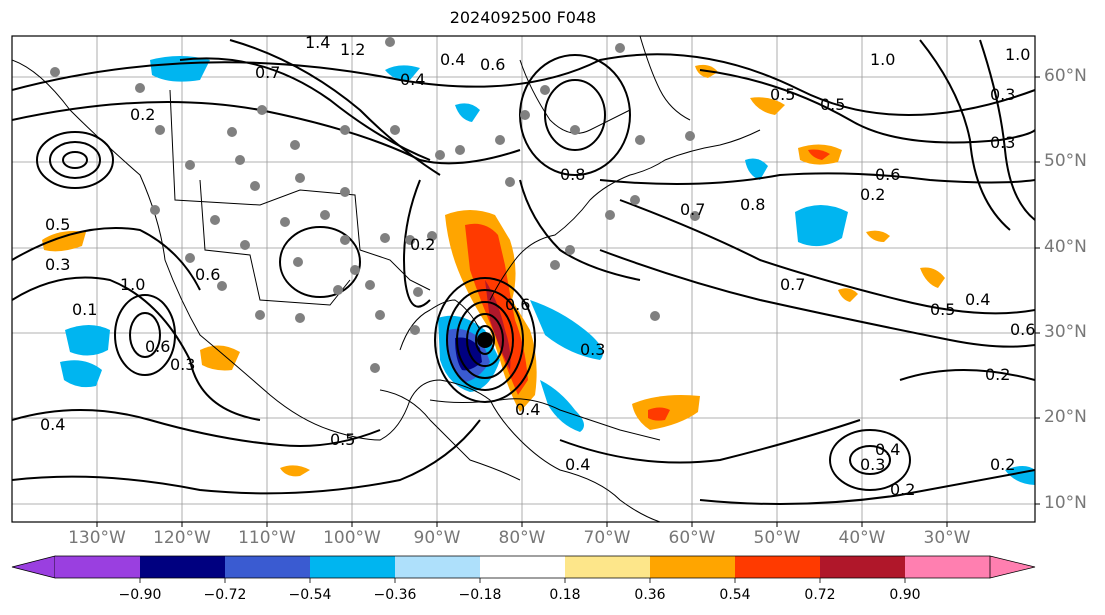 The height and width of the screenshot is (615, 1105). Describe the element at coordinates (565, 595) in the screenshot. I see `colorbar-label: 0.18` at that location.